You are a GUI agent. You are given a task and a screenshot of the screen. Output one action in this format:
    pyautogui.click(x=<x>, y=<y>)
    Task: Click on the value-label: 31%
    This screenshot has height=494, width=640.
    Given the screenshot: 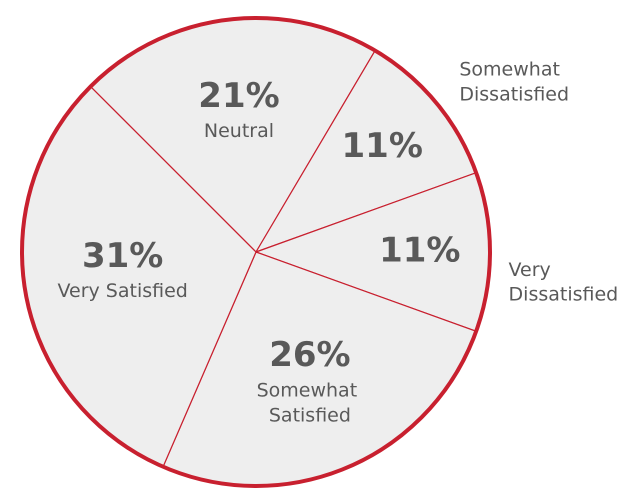 What is the action you would take?
    pyautogui.click(x=122, y=256)
    